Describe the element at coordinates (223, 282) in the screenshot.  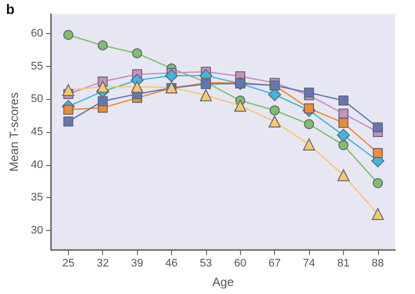
I see `x-axis-title: Age` at that location.